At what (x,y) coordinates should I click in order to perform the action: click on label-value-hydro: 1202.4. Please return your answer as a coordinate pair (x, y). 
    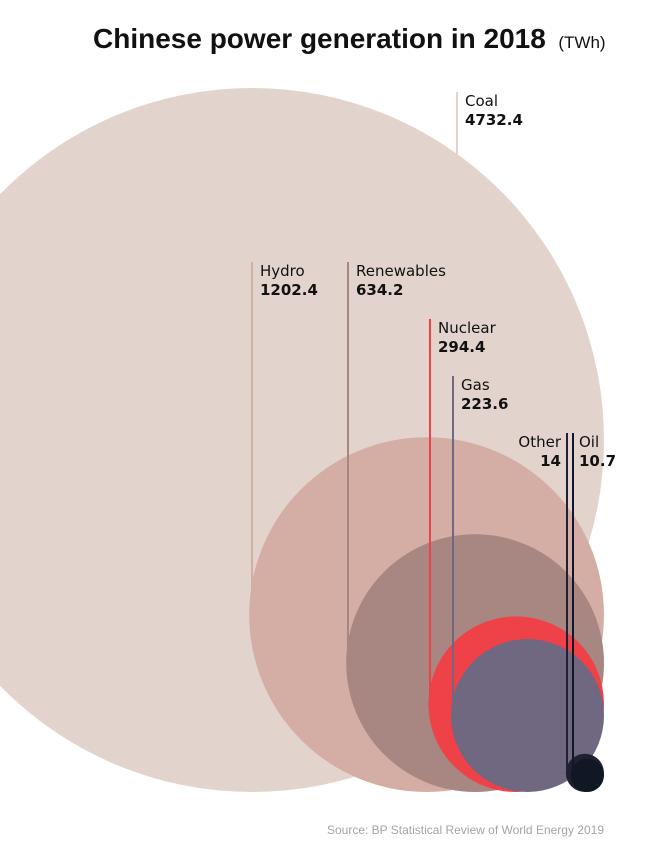
    Looking at the image, I should click on (289, 290).